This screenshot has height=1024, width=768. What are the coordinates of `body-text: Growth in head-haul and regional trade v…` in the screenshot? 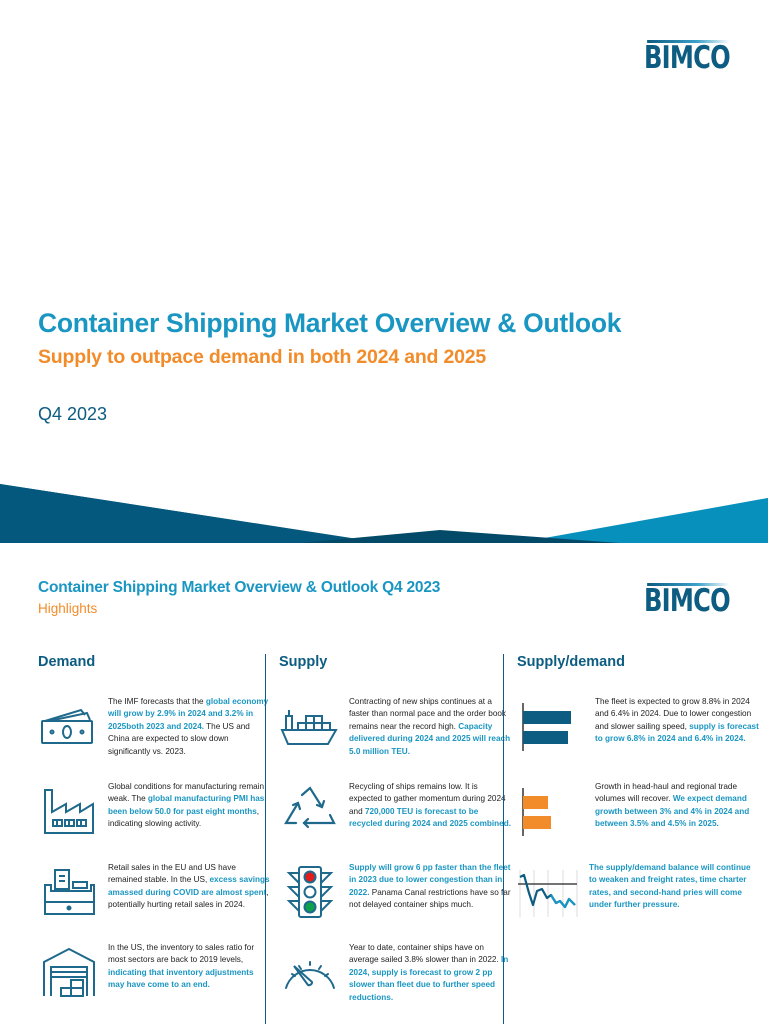 It's located at (666, 793).